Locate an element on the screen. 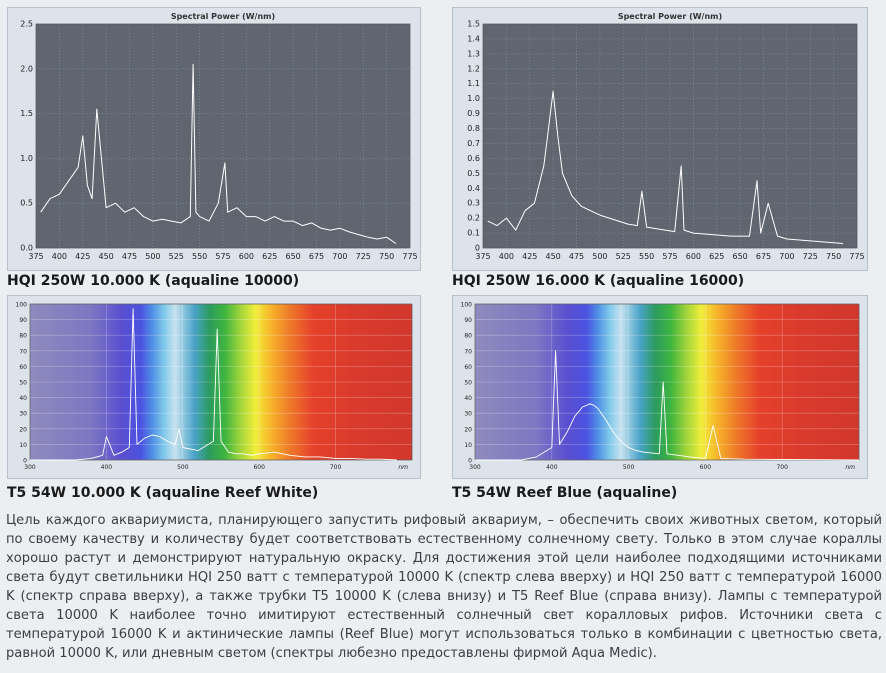 The image size is (886, 673). y-tick-label: 0.4 is located at coordinates (473, 188).